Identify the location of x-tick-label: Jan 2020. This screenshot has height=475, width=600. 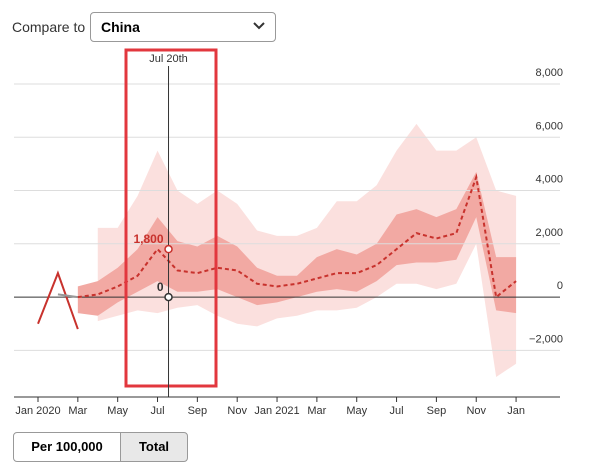
(37, 411).